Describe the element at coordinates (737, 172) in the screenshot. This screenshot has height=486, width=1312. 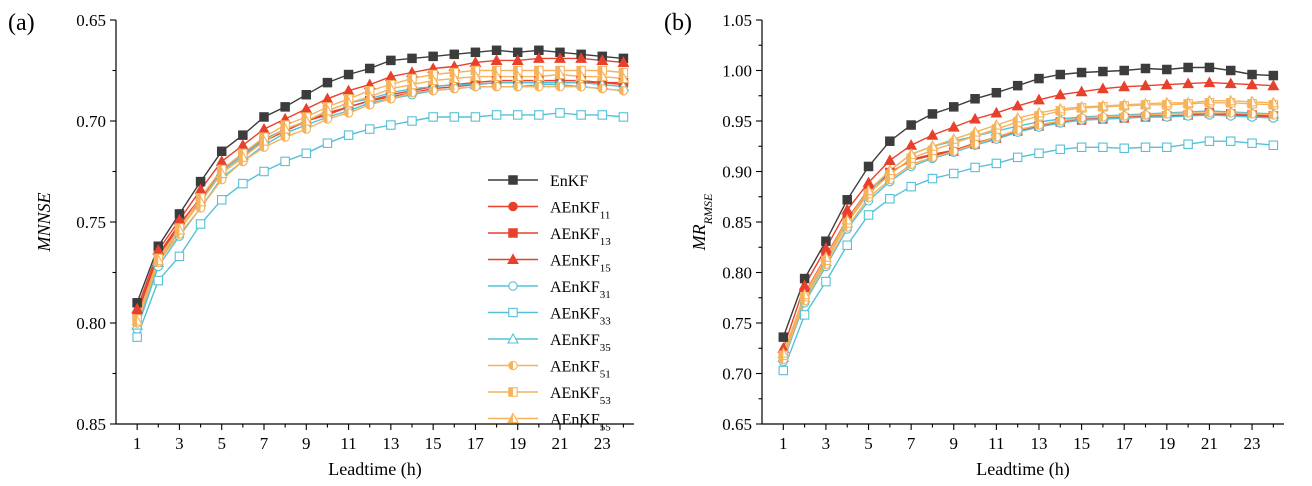
I see `y-tick-label: 0.90` at that location.